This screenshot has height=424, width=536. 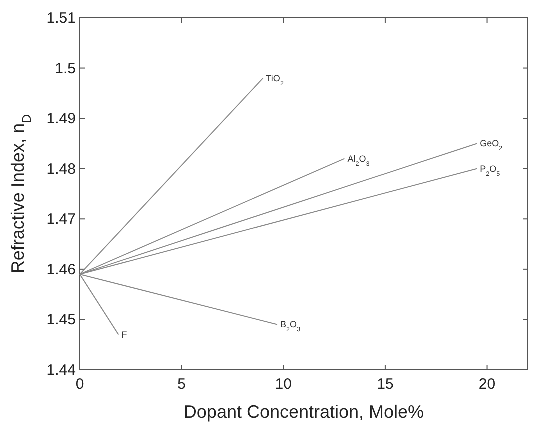 I want to click on series-label: P$_{2}$O$_{5}$, so click(x=490, y=171).